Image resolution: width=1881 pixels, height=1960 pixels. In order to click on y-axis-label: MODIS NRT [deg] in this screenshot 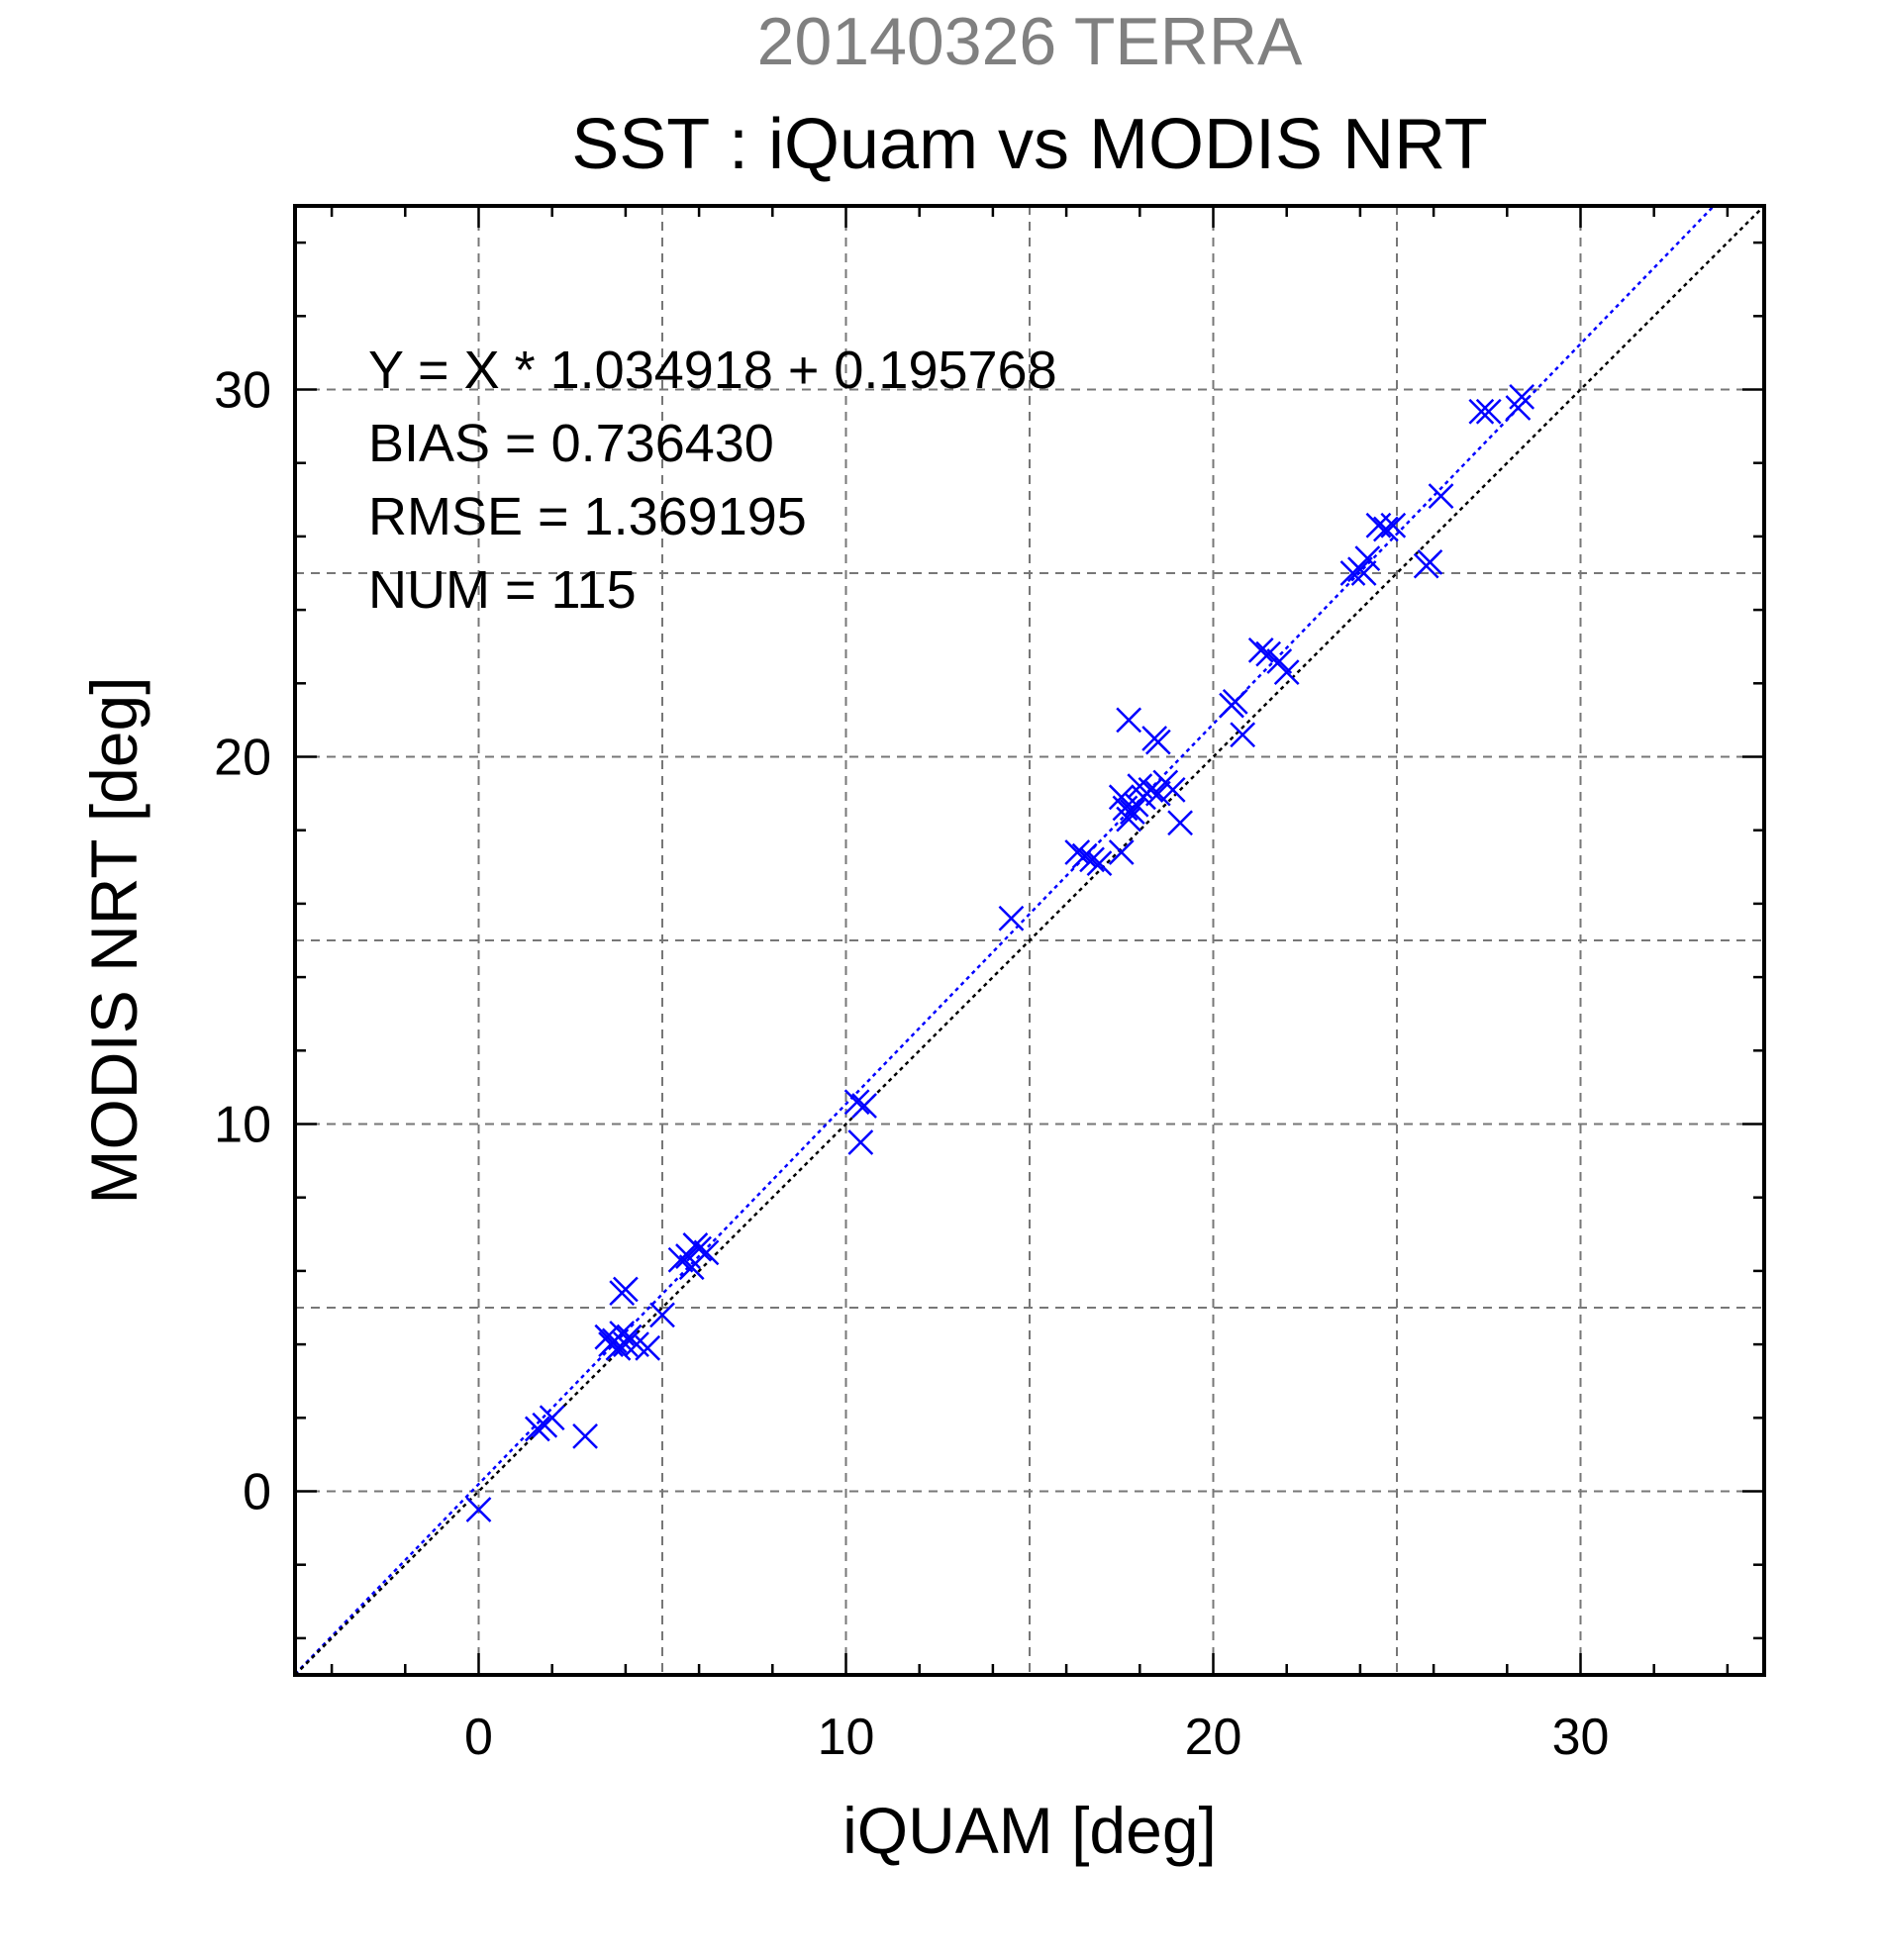, I will do `click(113, 940)`.